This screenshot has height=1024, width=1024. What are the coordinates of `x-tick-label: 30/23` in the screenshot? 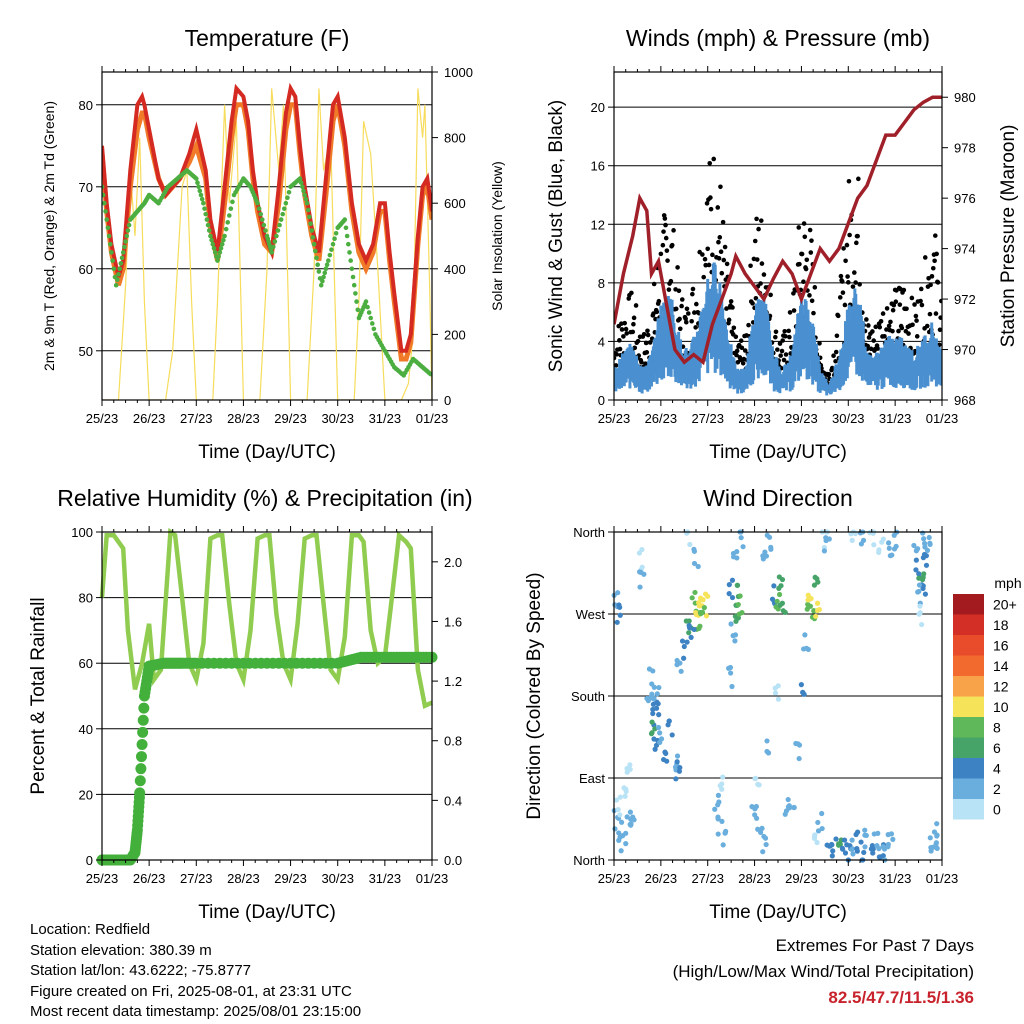 It's located at (848, 418).